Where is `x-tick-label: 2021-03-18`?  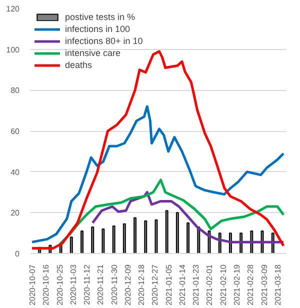
x-tick-label: 2021-03-18 is located at coordinates (277, 285).